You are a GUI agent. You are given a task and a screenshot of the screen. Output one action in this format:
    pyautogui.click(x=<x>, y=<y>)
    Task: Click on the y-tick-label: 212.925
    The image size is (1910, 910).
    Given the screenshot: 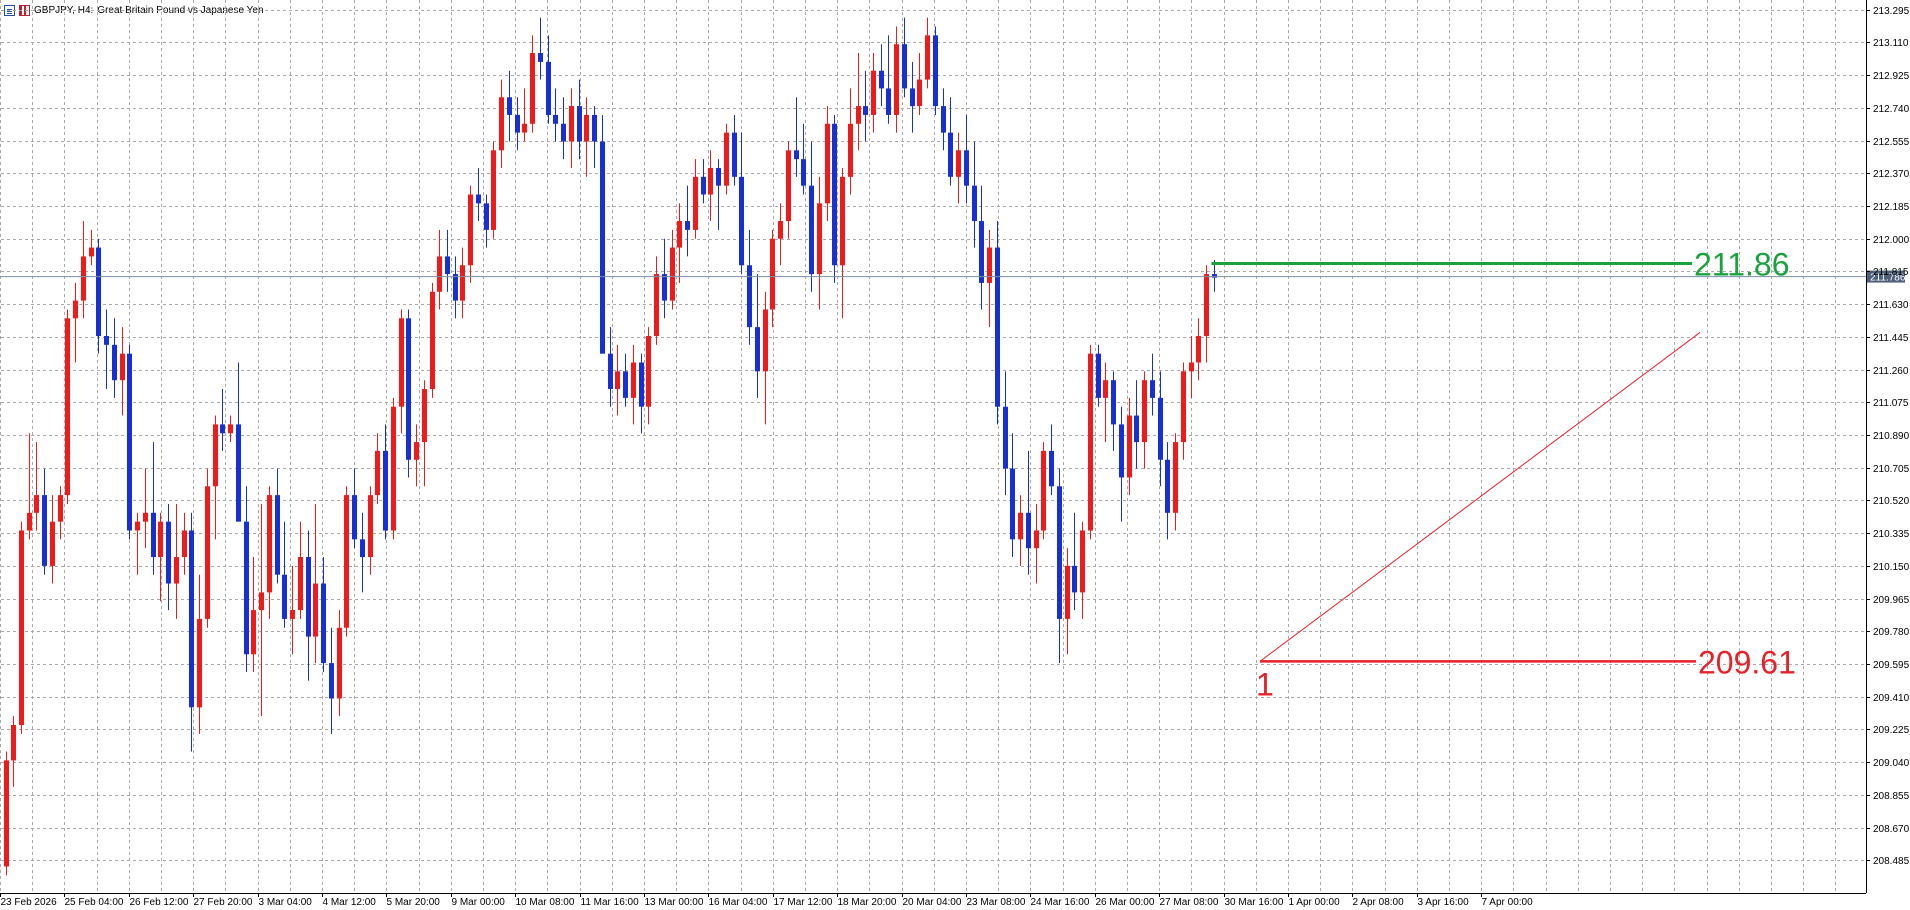 What is the action you would take?
    pyautogui.click(x=1891, y=76)
    